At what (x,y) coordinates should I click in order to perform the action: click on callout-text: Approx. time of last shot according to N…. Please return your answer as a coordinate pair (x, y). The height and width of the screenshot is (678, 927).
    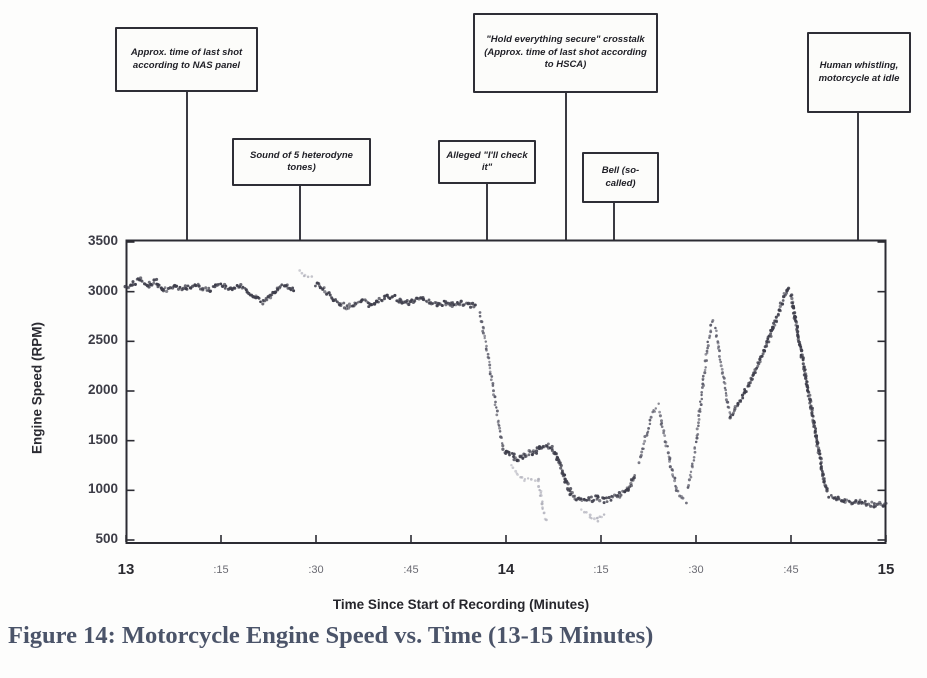
    Looking at the image, I should click on (186, 59).